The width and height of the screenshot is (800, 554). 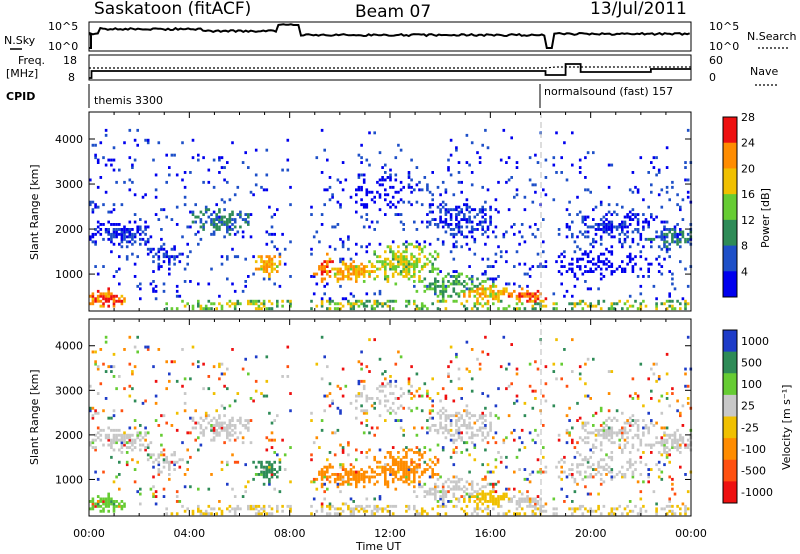 What do you see at coordinates (490, 533) in the screenshot?
I see `x-tick-label: 16:00` at bounding box center [490, 533].